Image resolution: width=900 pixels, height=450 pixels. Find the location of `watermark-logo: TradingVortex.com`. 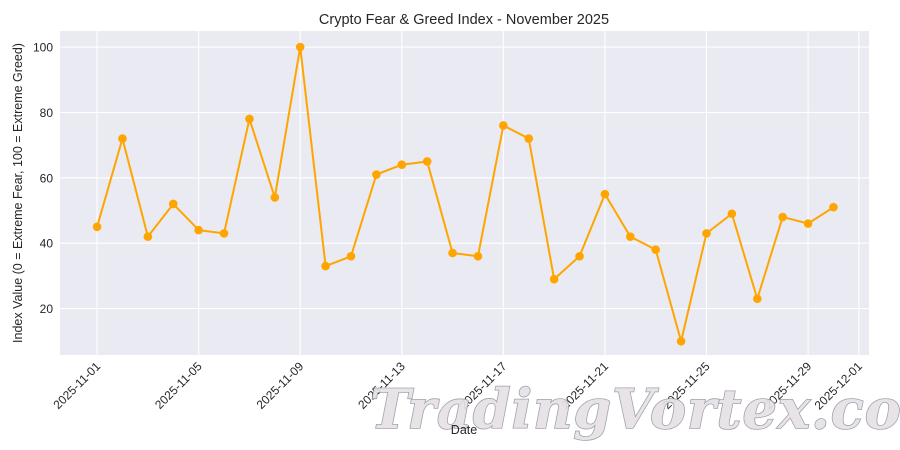

watermark-logo: TradingVortex.com is located at coordinates (635, 409).